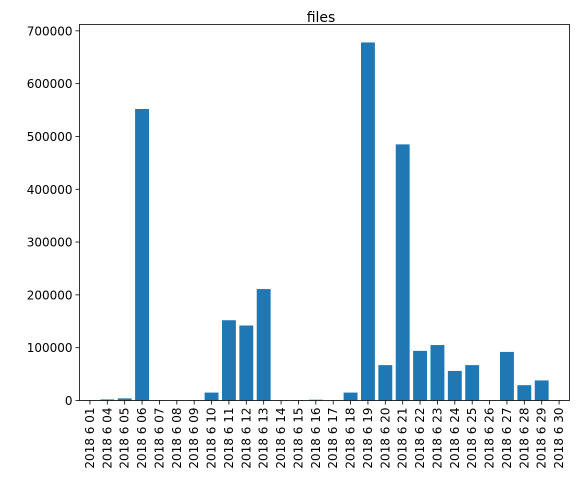  I want to click on x-tick-label: 2018 6 15, so click(298, 438).